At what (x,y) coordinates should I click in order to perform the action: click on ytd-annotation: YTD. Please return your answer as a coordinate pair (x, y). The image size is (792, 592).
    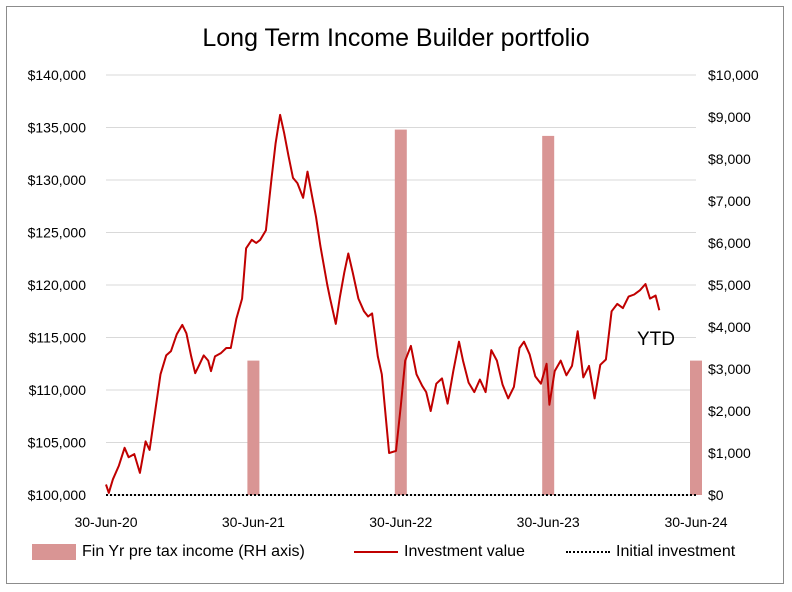
    Looking at the image, I should click on (656, 339).